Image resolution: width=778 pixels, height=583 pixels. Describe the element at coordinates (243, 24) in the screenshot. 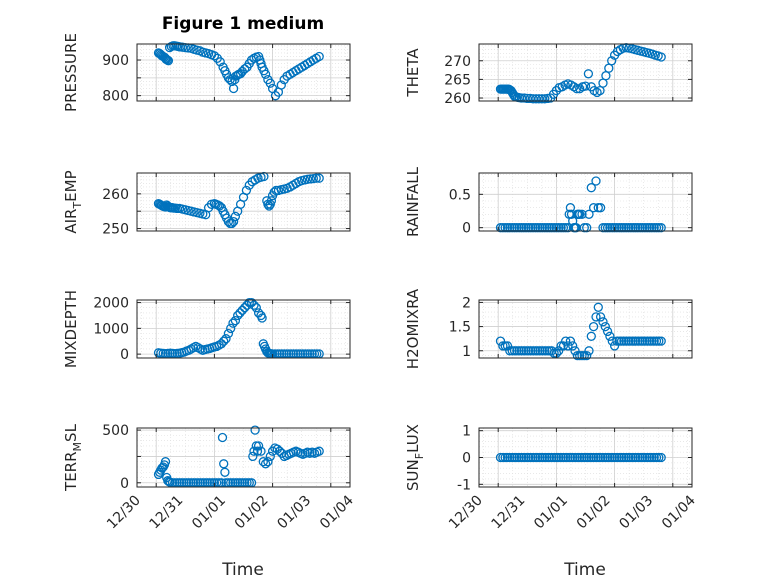

I see `figure-title: Figure 1 medium` at that location.